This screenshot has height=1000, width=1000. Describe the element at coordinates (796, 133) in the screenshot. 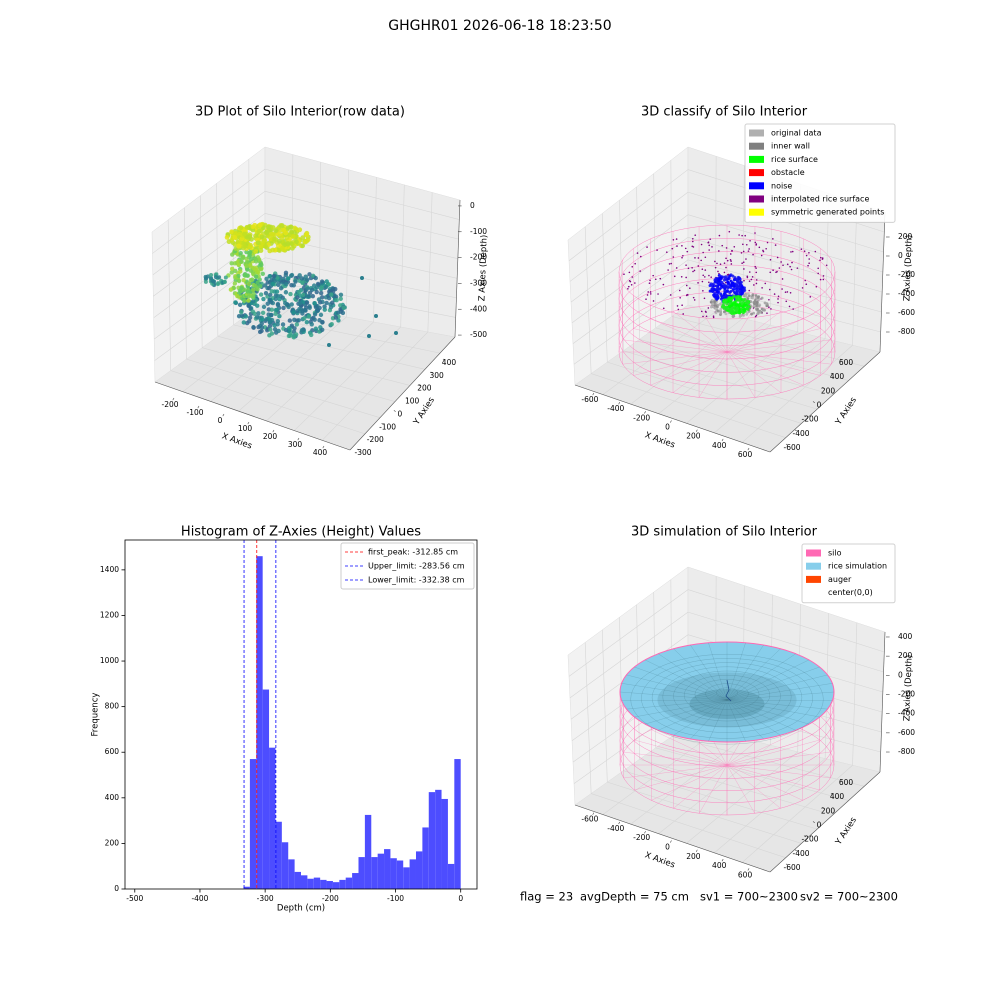

I see `legend-label: original data` at that location.